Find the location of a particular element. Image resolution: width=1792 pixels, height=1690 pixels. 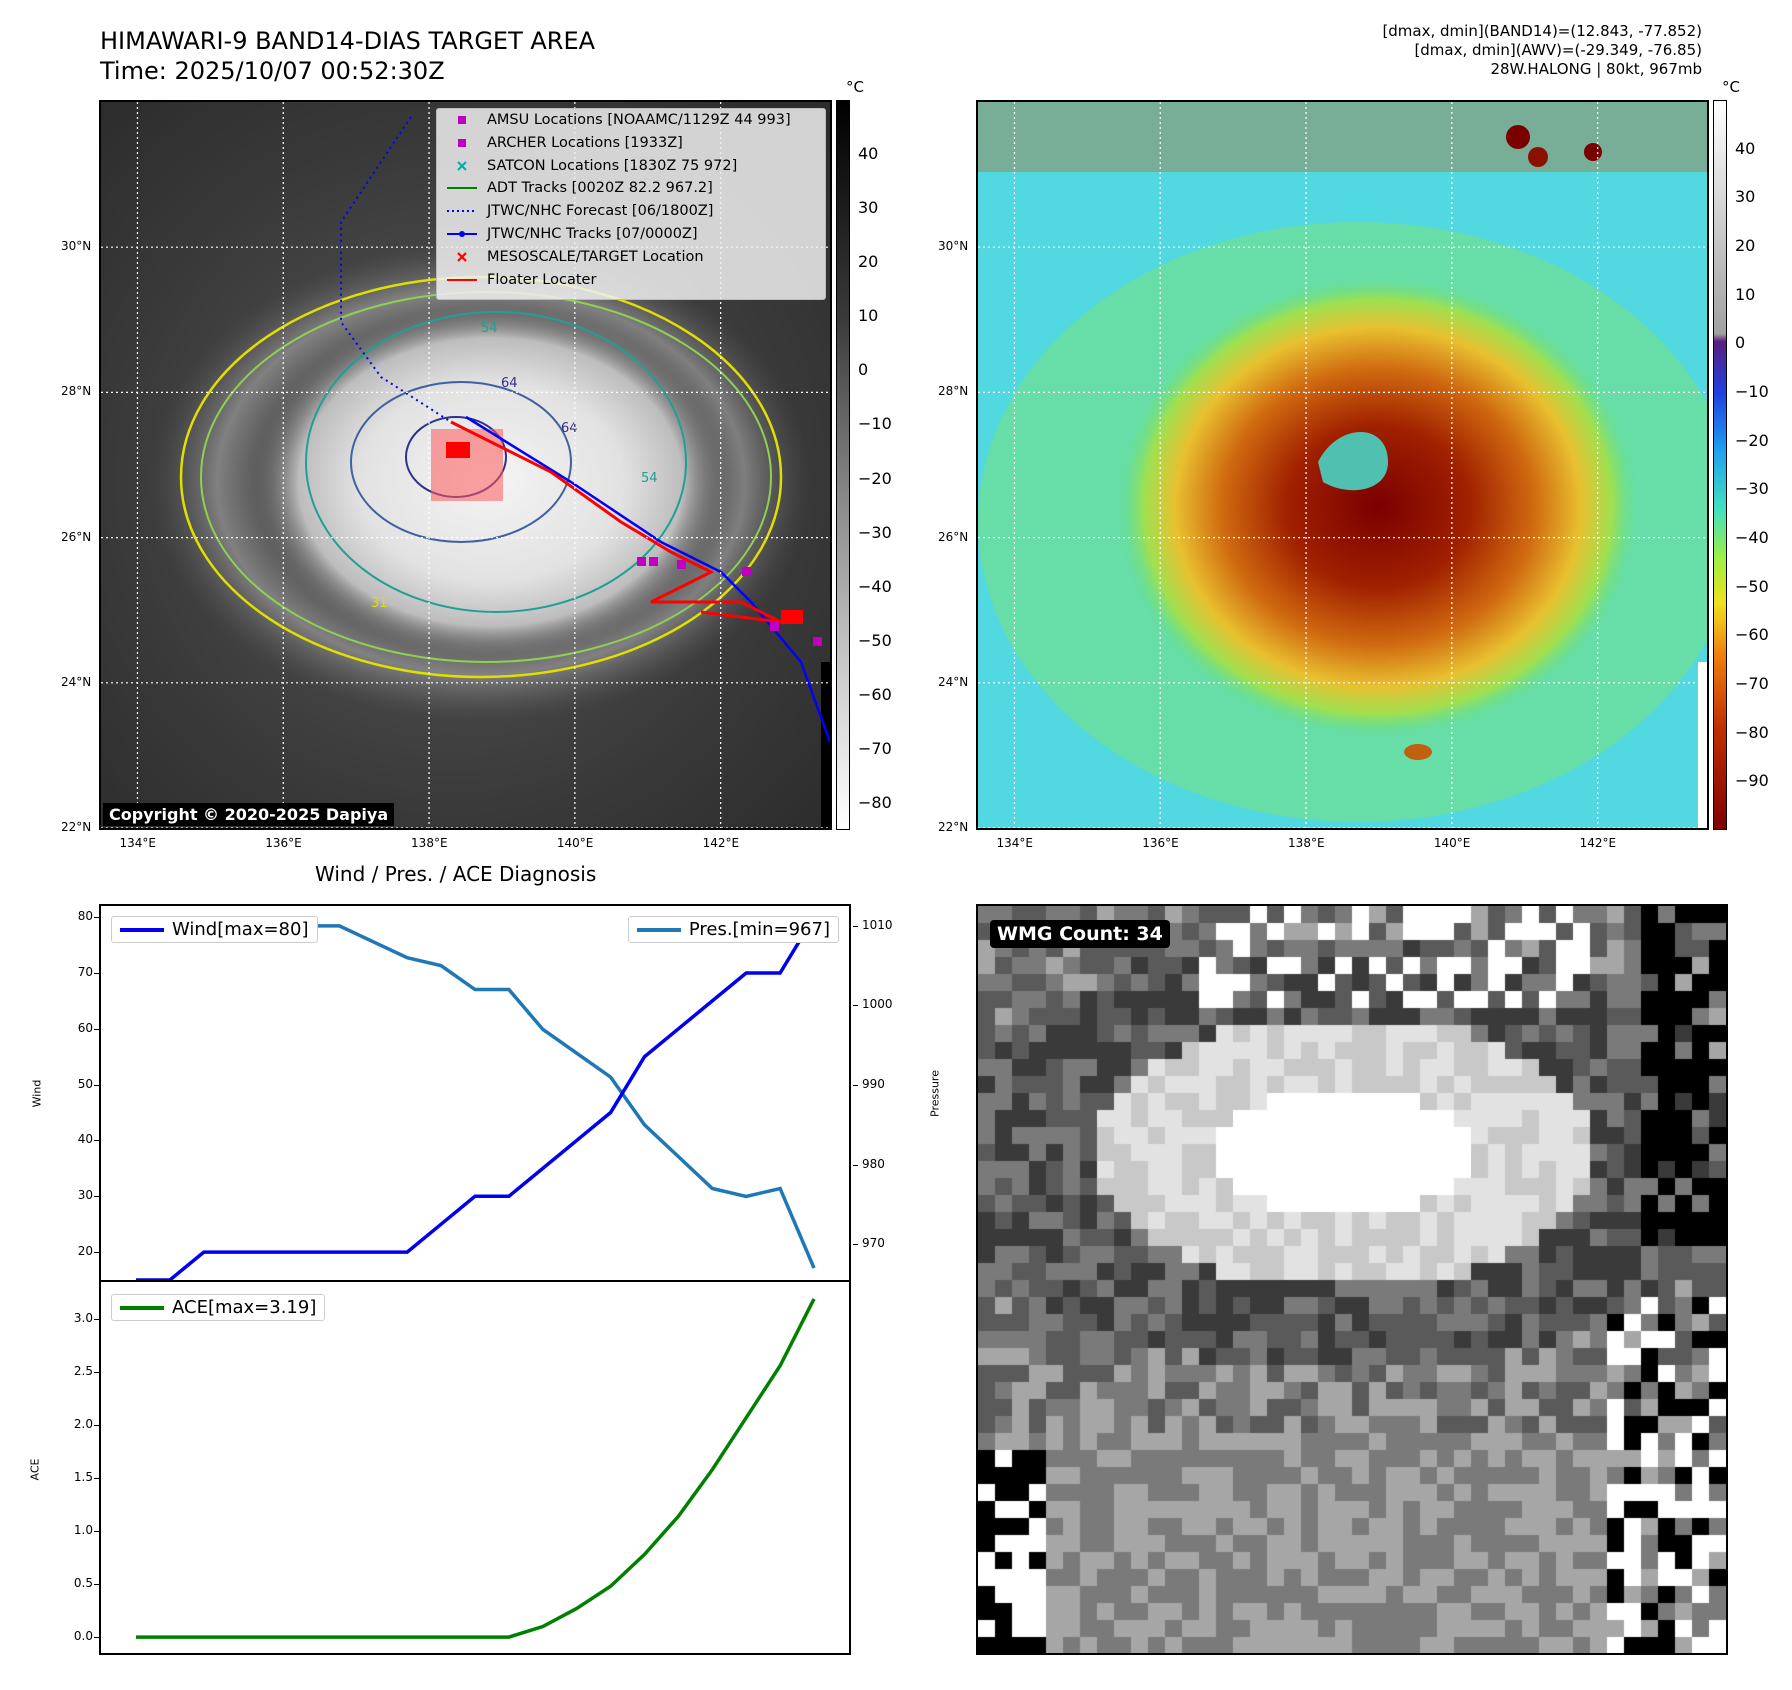

wind-axis-label: Wind is located at coordinates (37, 1093).